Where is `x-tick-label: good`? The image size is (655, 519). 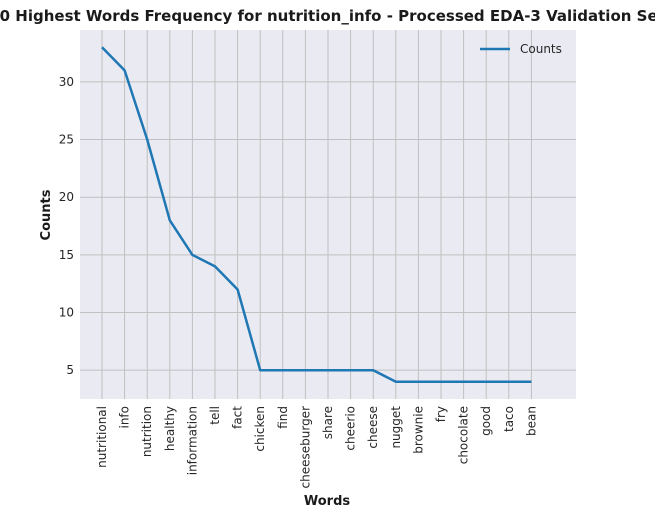 x-tick-label: good is located at coordinates (486, 421).